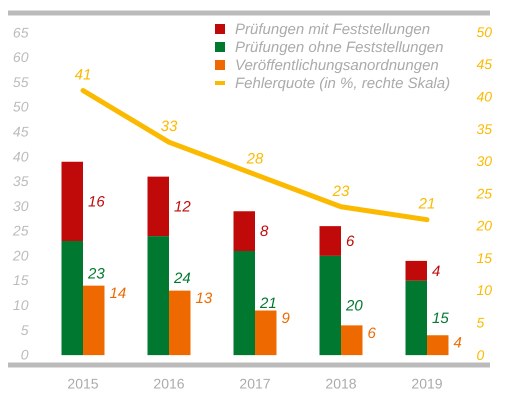  Describe the element at coordinates (20, 255) in the screenshot. I see `y-tick-label: 20` at that location.